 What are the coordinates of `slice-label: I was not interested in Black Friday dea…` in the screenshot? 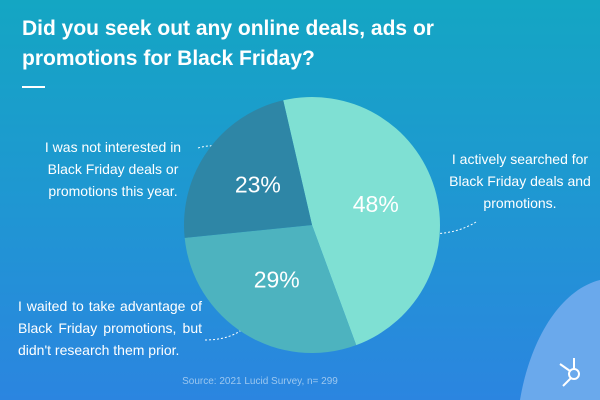 It's located at (113, 169).